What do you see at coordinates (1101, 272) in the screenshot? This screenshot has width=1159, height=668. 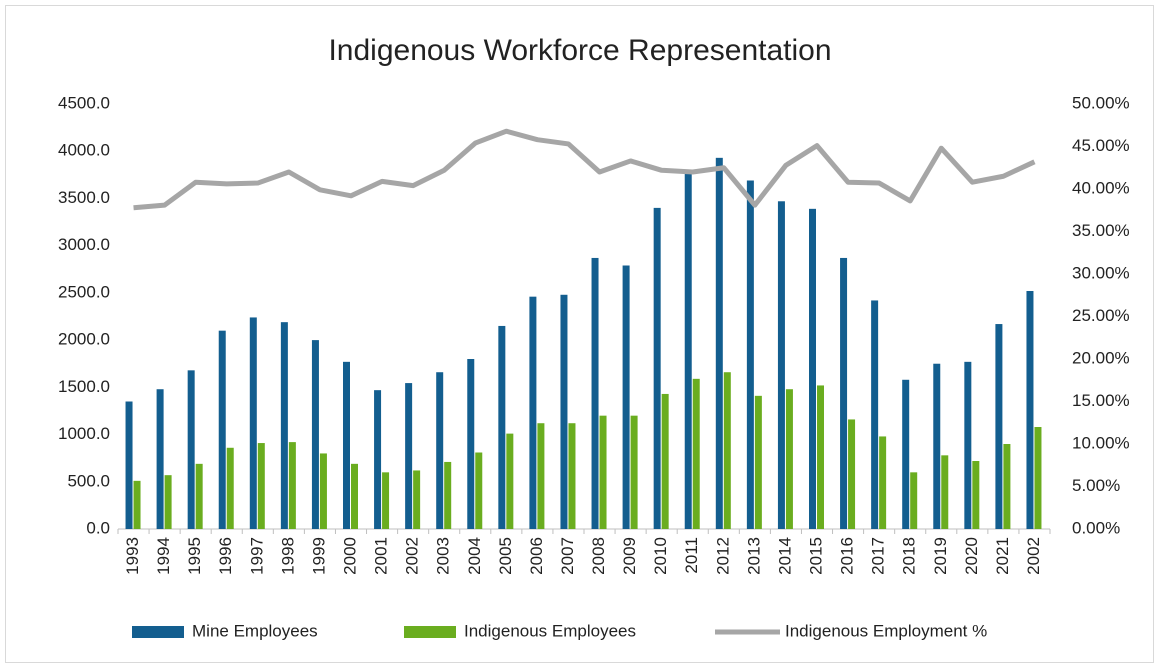 I see `y2-tick-label: 30.00%` at bounding box center [1101, 272].